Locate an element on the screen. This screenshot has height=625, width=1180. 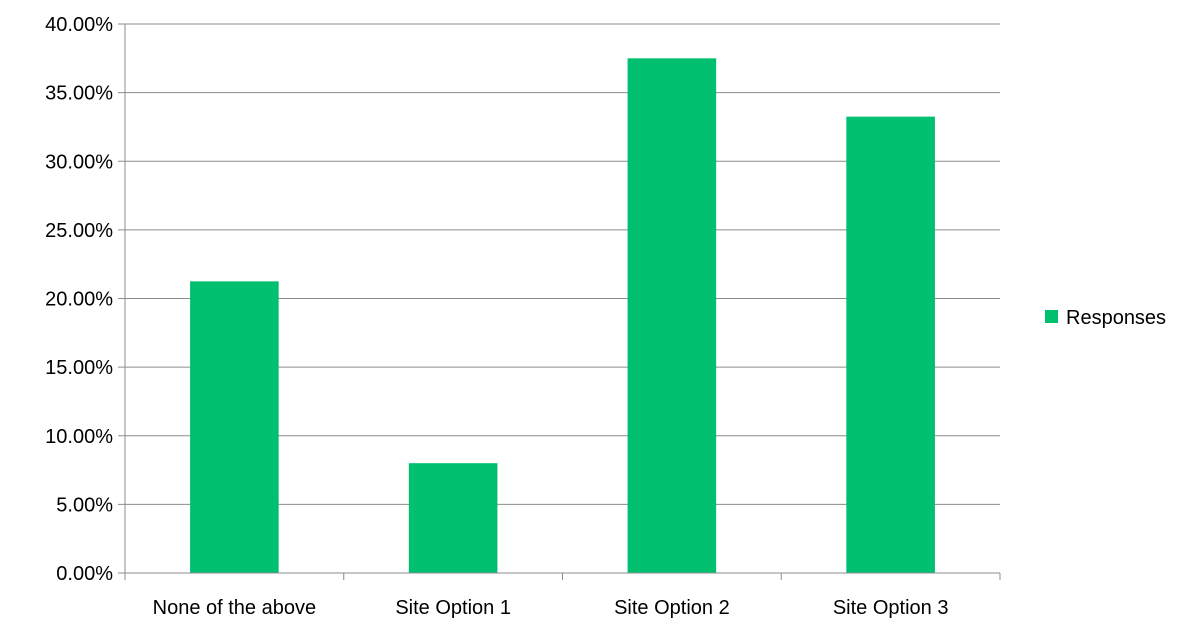
legend: Responses is located at coordinates (1105, 318).